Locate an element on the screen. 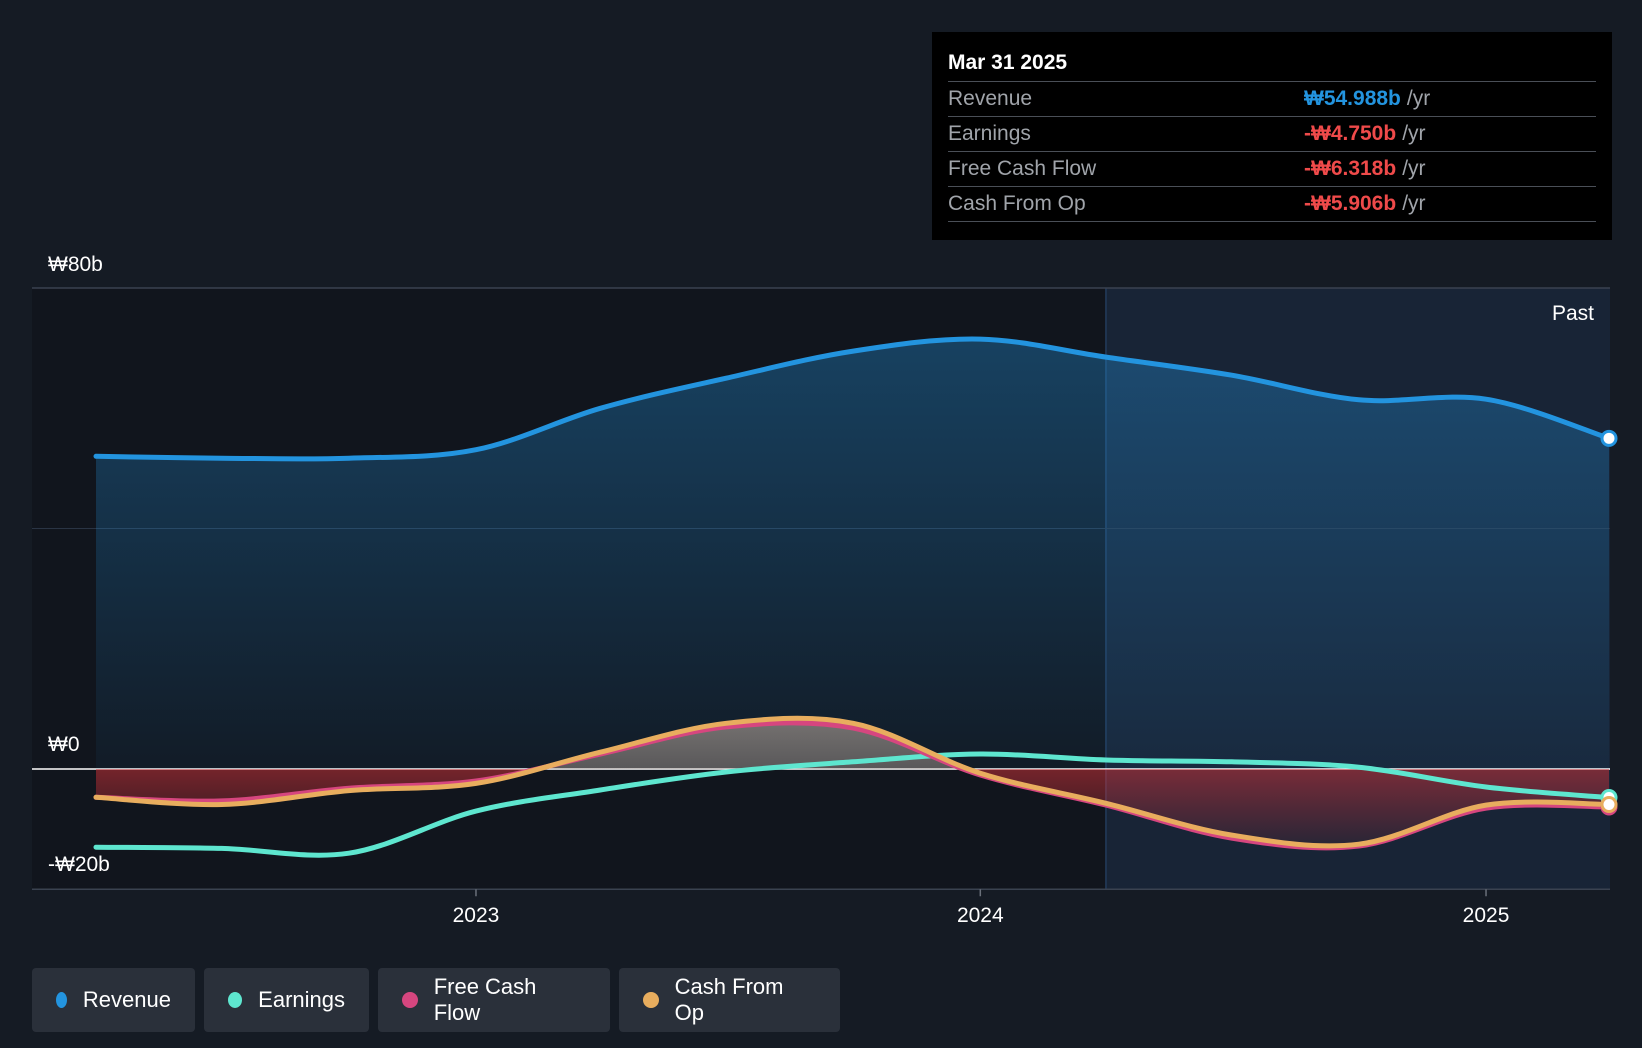 This screenshot has height=1048, width=1642. legend-item-free-cash-flow: Free Cash Flow is located at coordinates (494, 1000).